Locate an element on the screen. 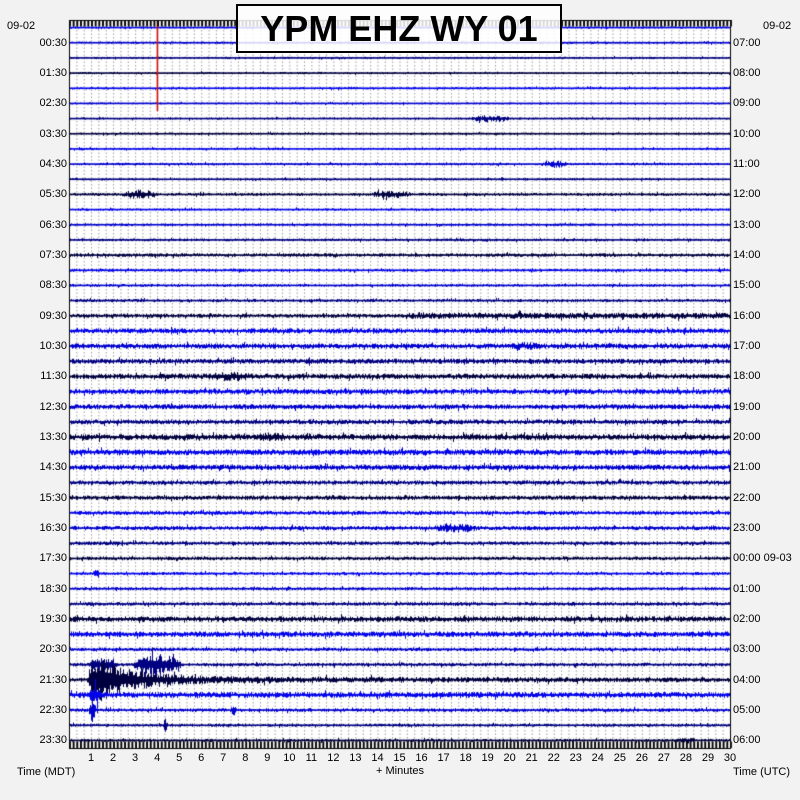 This screenshot has height=800, width=800. left-time-label: 18:30 is located at coordinates (53, 588).